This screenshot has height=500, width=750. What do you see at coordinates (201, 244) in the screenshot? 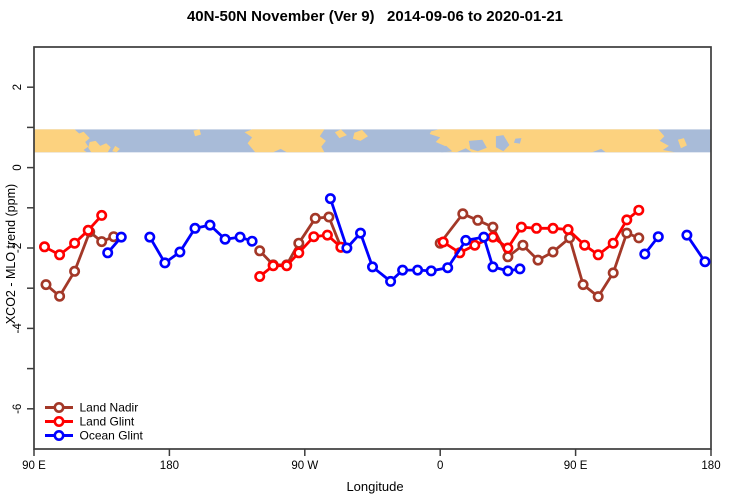
I see `series-line-ocean-glint` at bounding box center [201, 244].